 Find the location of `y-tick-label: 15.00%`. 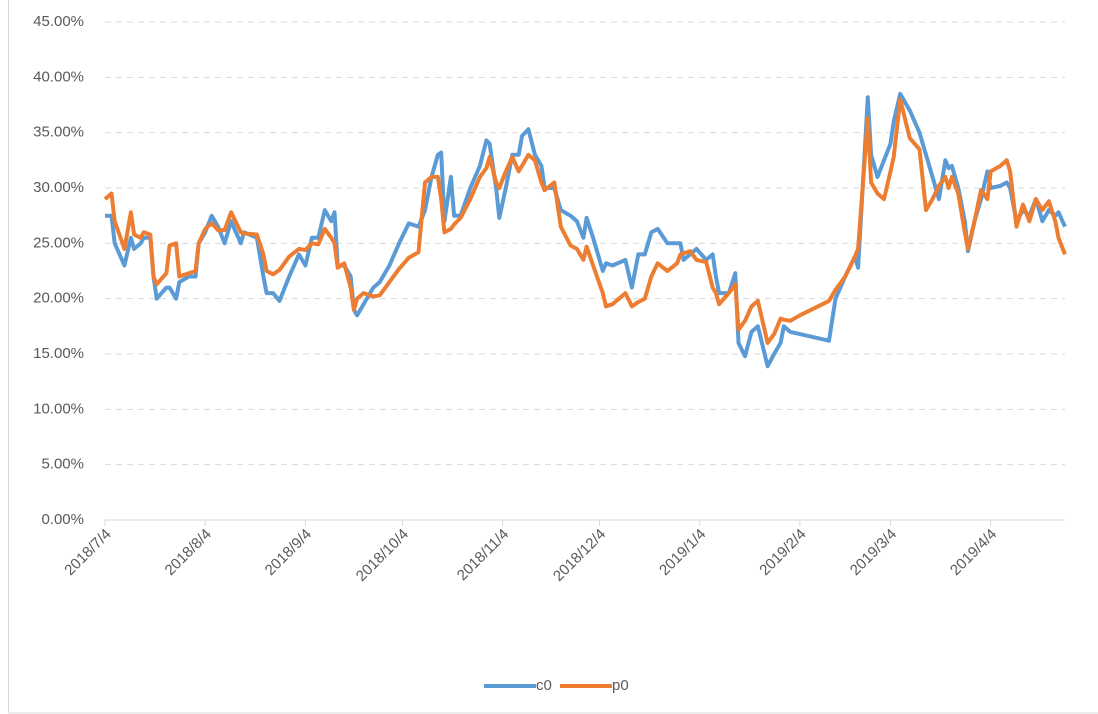

y-tick-label: 15.00% is located at coordinates (58, 353).